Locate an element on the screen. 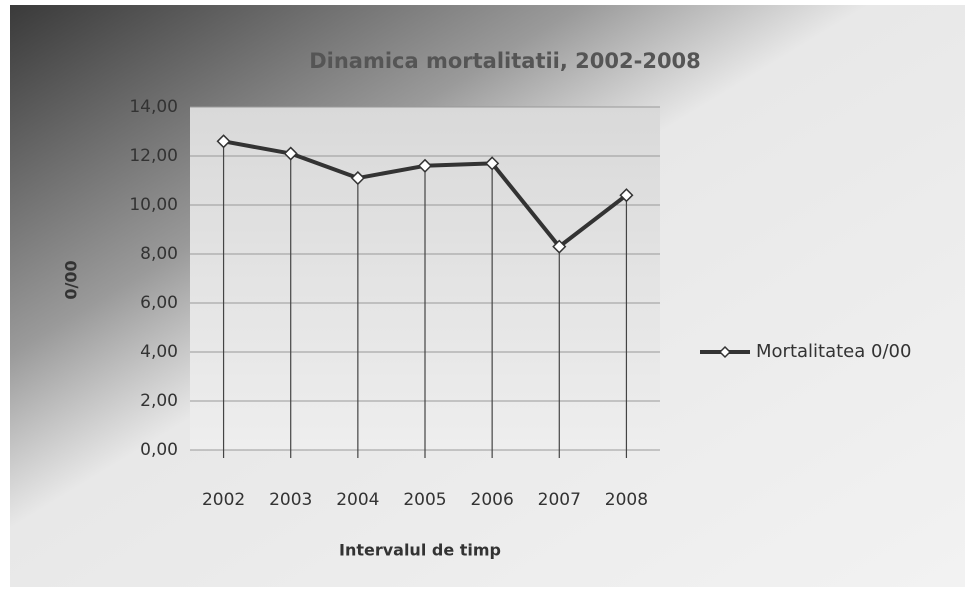 Image resolution: width=973 pixels, height=602 pixels. y-tick-label: 14,00 is located at coordinates (153, 107).